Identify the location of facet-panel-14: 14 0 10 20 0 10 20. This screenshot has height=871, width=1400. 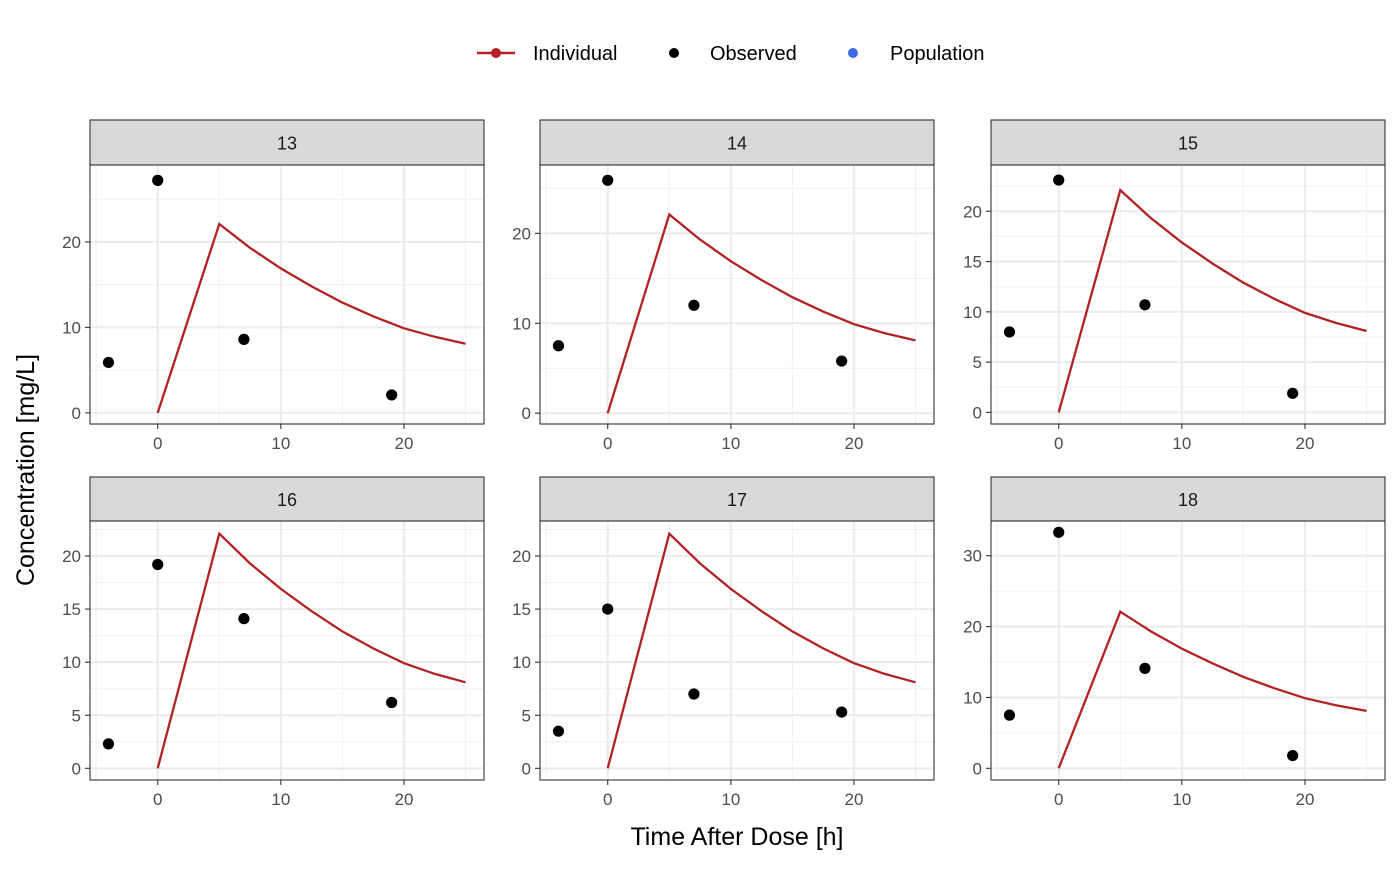
(723, 286).